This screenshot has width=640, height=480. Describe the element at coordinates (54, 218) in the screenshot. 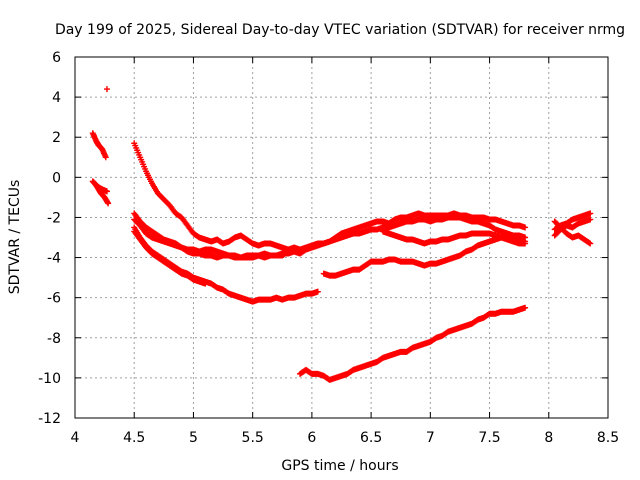

I see `y-tick-label: -2` at that location.